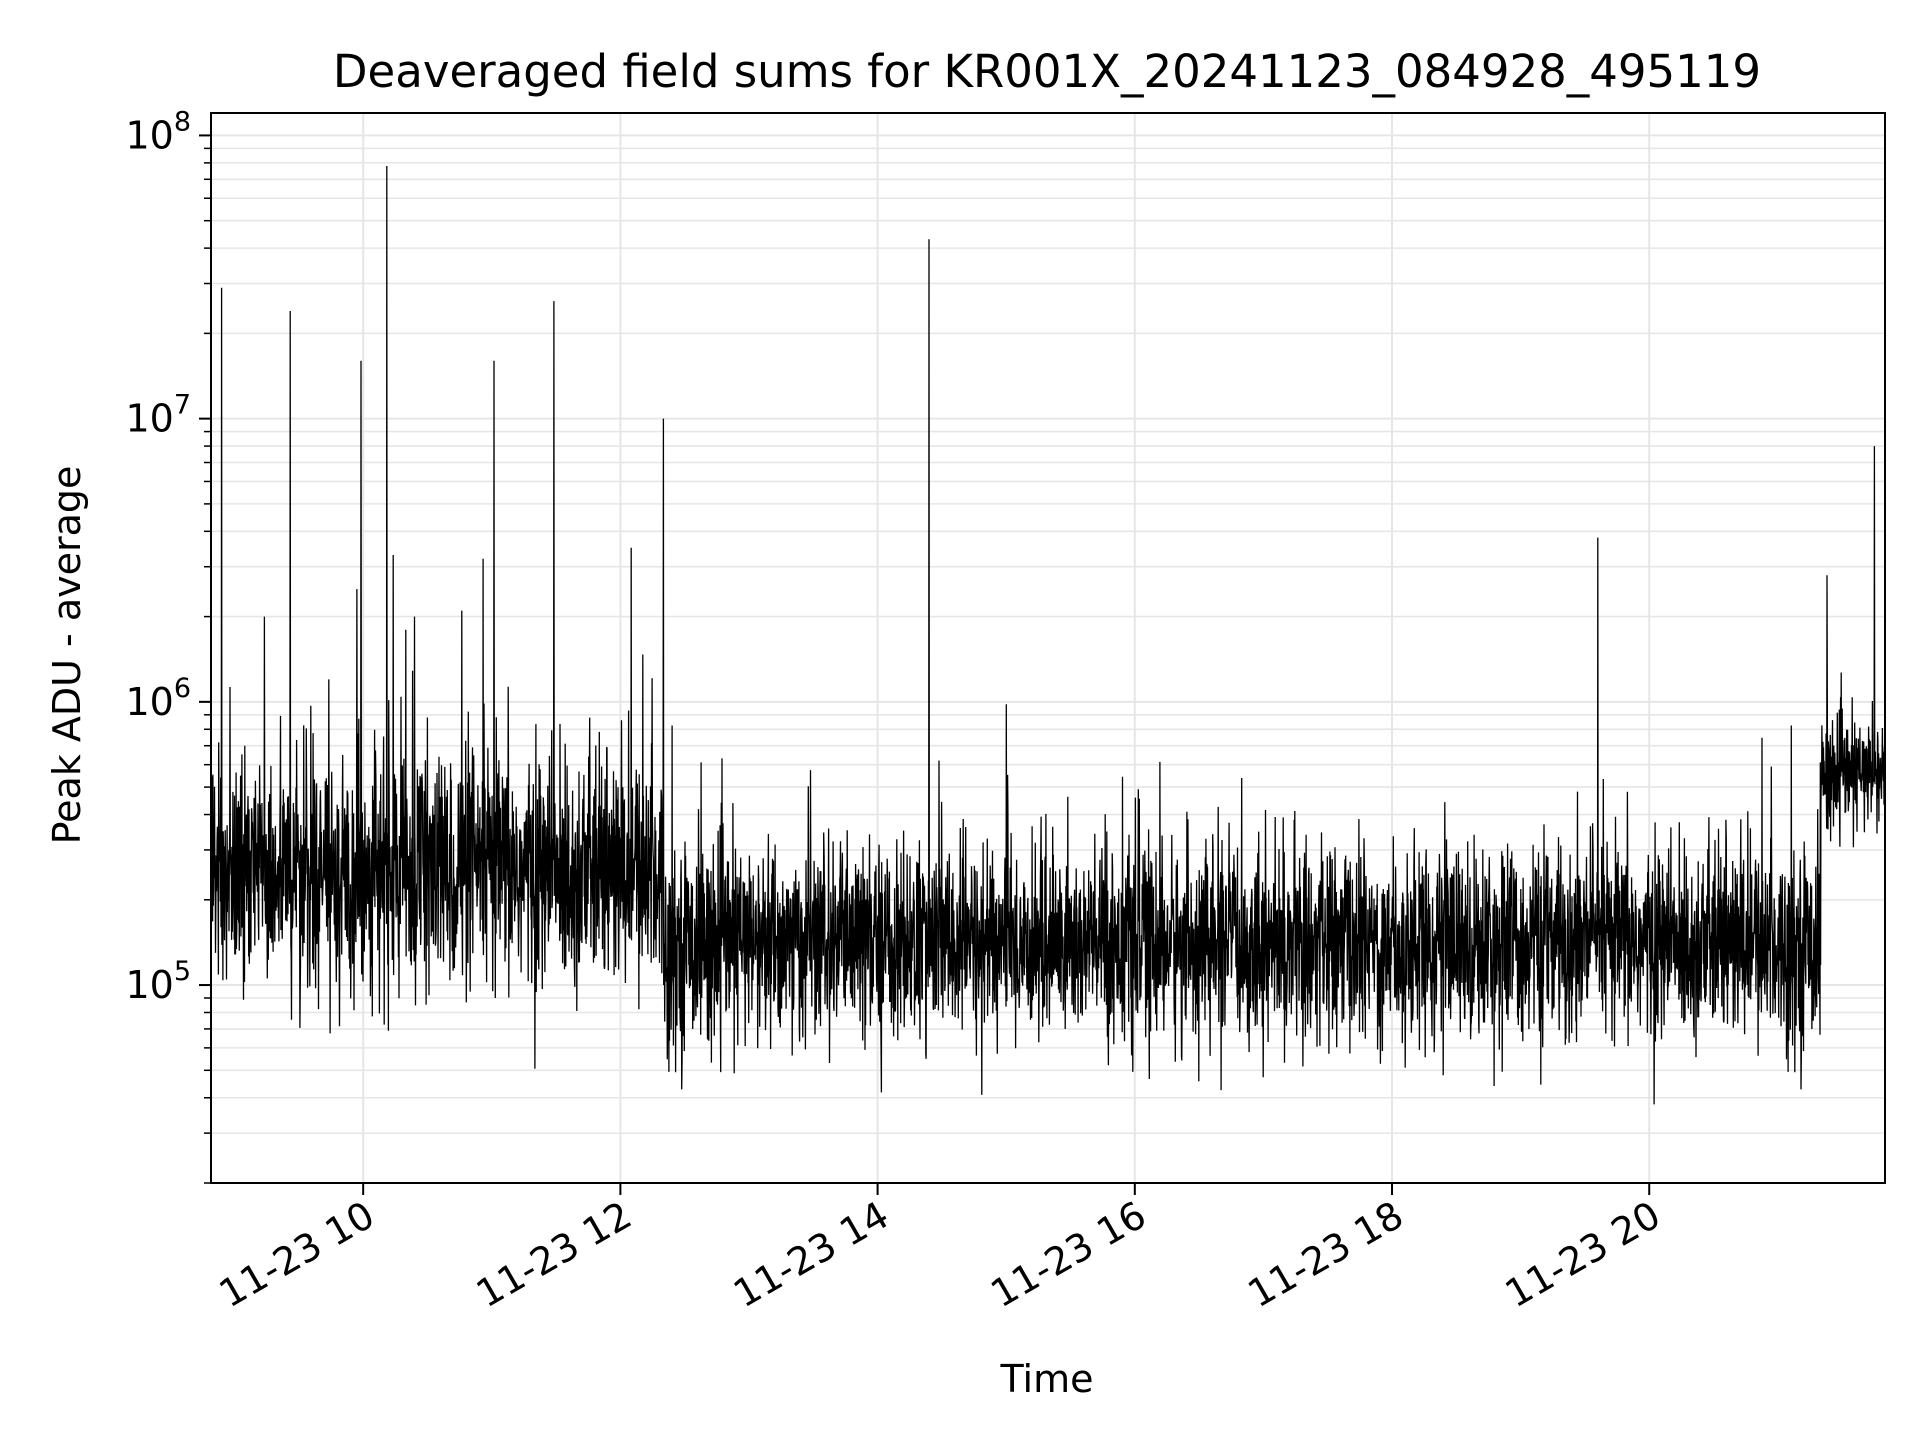 Image resolution: width=1920 pixels, height=1440 pixels. Describe the element at coordinates (158, 698) in the screenshot. I see `y-tick-label-1: 10⁶` at that location.